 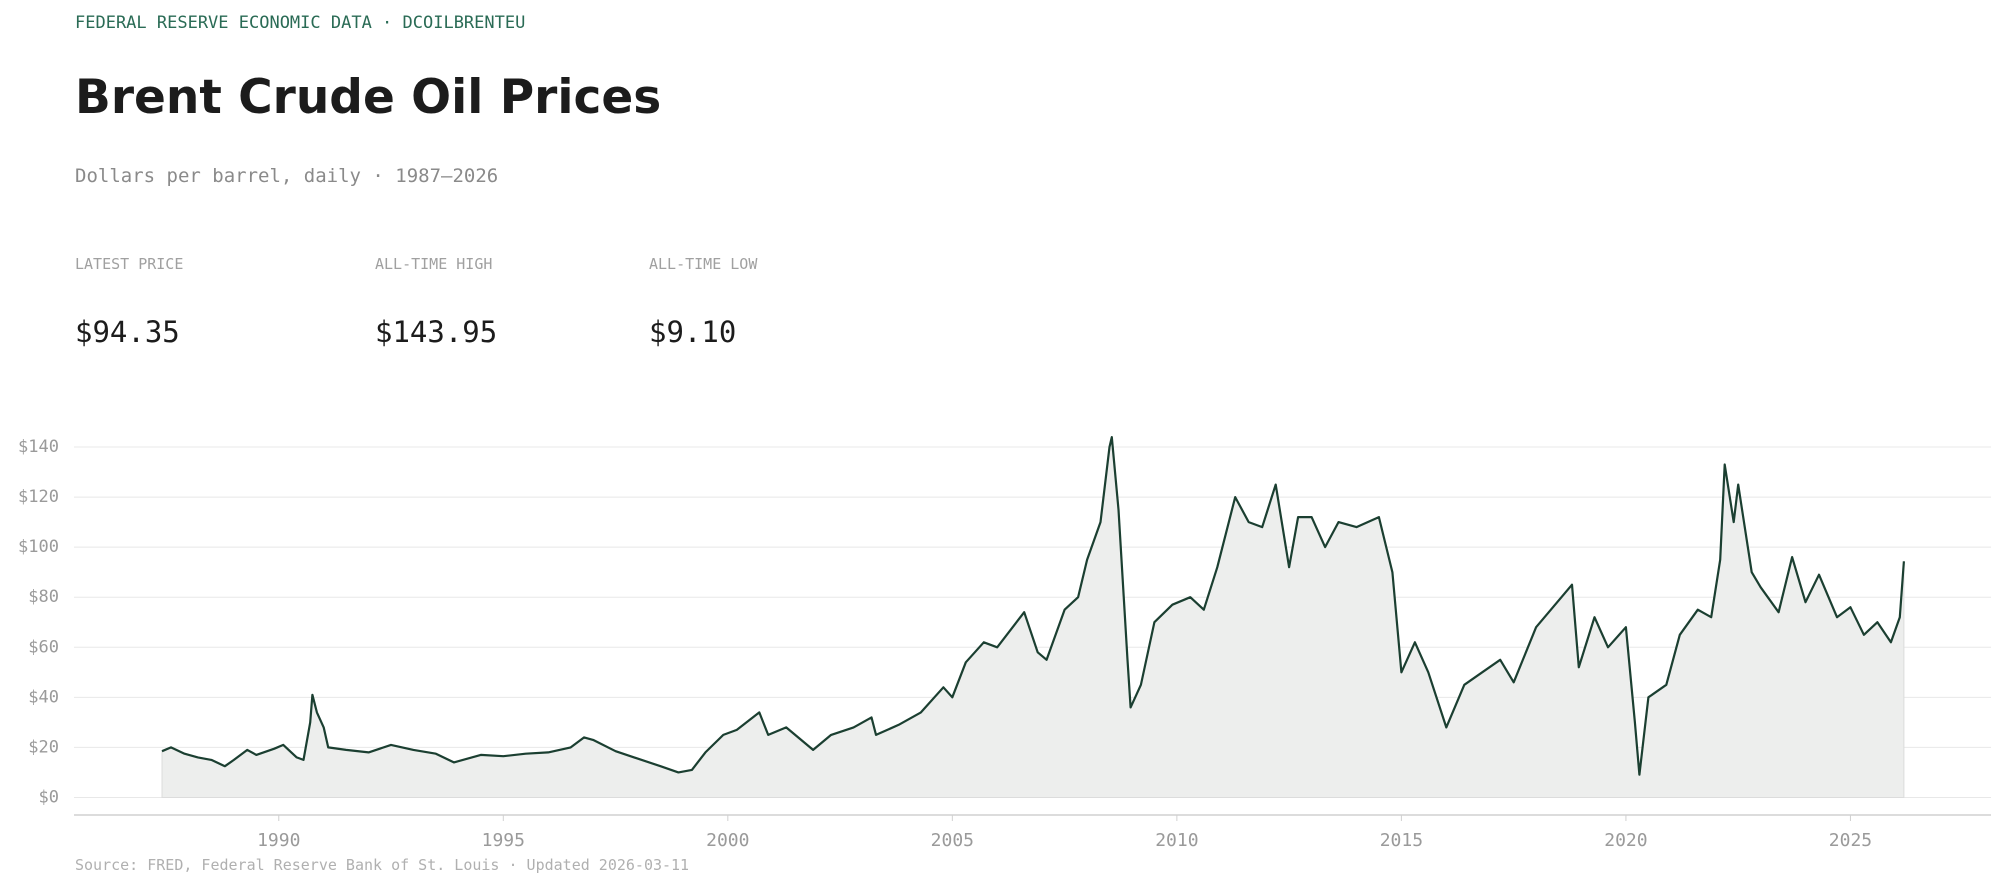 What do you see at coordinates (952, 840) in the screenshot?
I see `x-tick-label: 2005` at bounding box center [952, 840].